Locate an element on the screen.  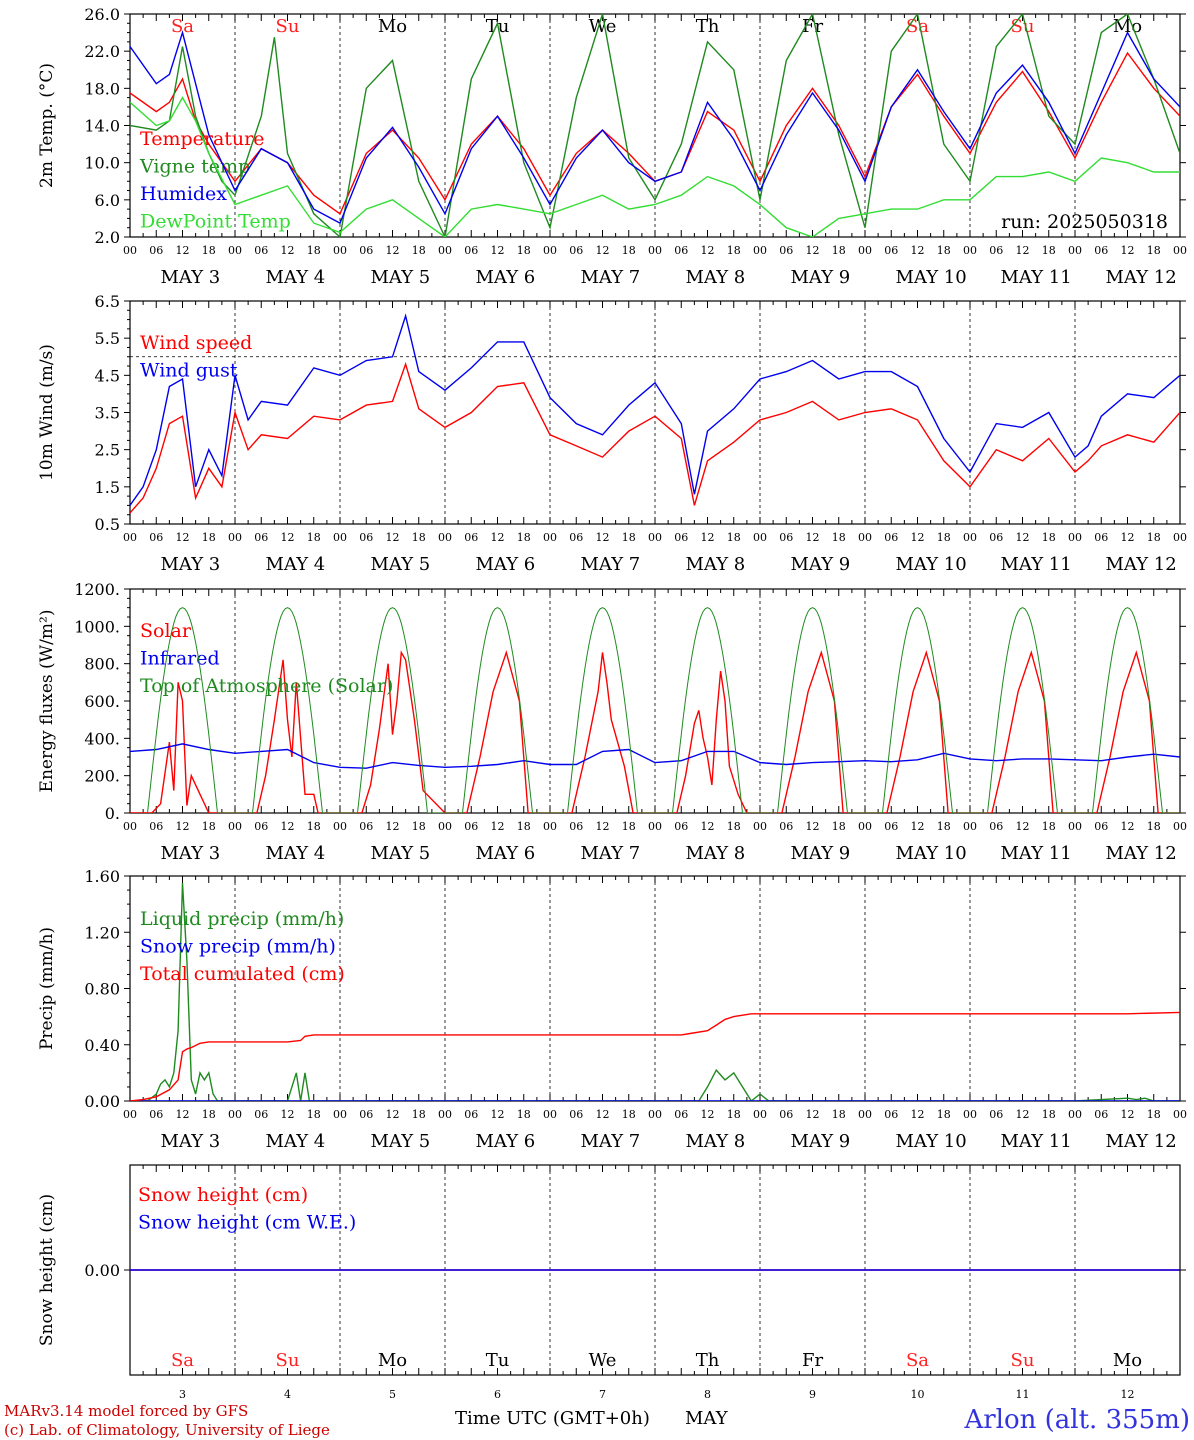
date-label: MAY 7 is located at coordinates (611, 564).